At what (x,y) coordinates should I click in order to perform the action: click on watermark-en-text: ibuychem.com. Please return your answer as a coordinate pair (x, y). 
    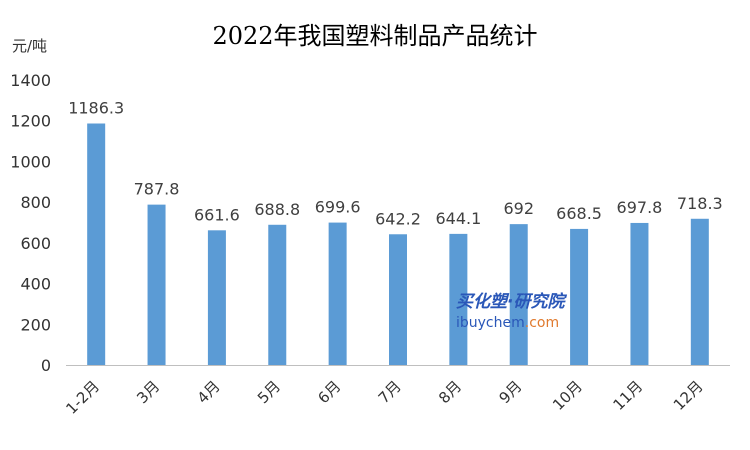
    Looking at the image, I should click on (507, 323).